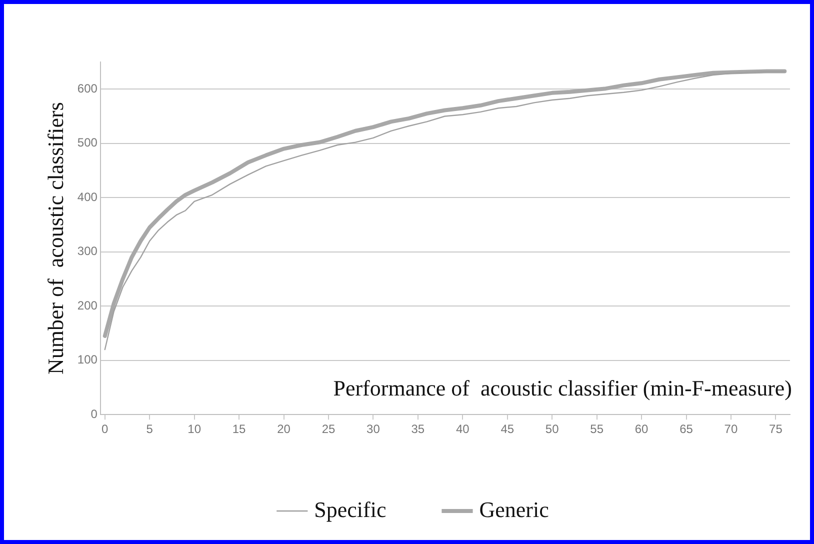  Describe the element at coordinates (514, 509) in the screenshot. I see `legend-label: Generic` at that location.